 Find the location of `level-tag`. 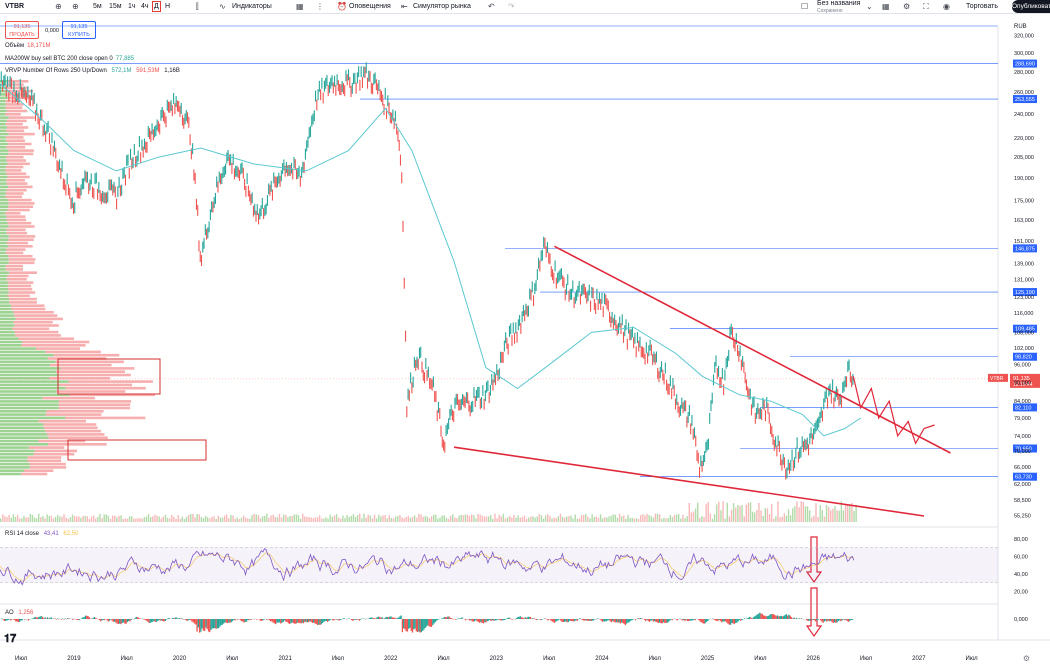

level-tag is located at coordinates (1025, 328).